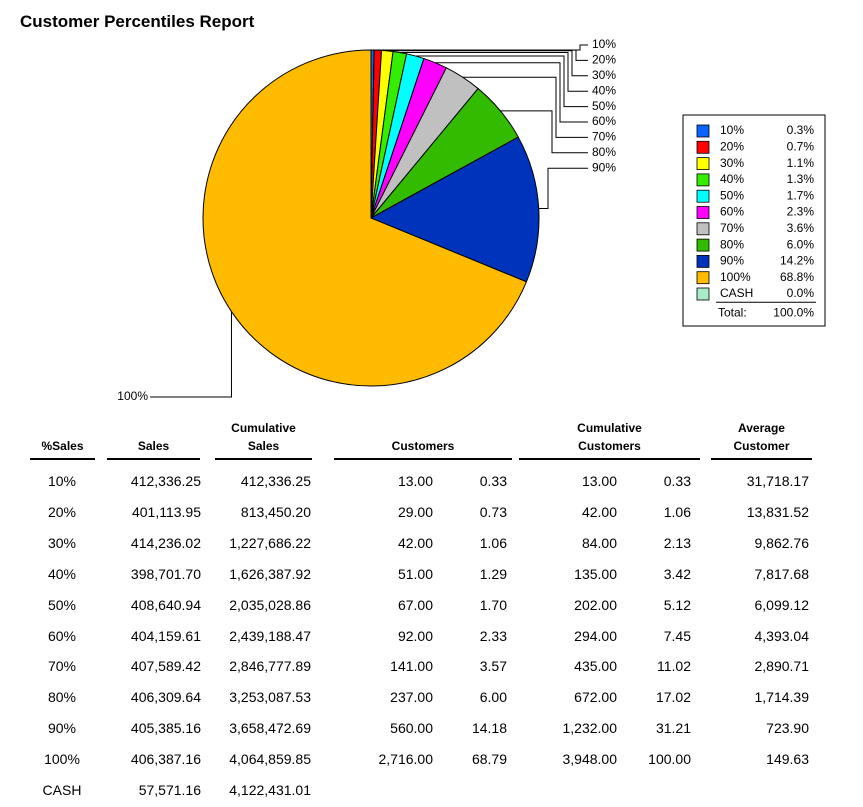 This screenshot has width=863, height=807. Describe the element at coordinates (270, 635) in the screenshot. I see `table-cell: 2,439,188.47` at that location.